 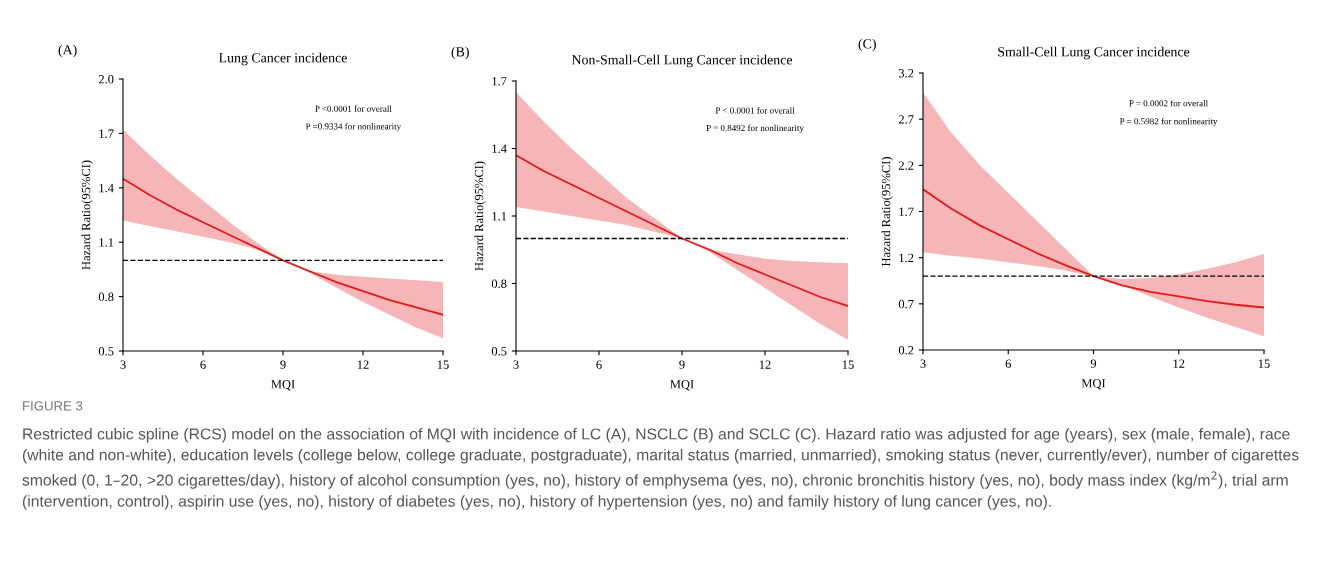 What do you see at coordinates (1094, 53) in the screenshot?
I see `chart-title: Small-Cell Lung Cancer incidence` at bounding box center [1094, 53].